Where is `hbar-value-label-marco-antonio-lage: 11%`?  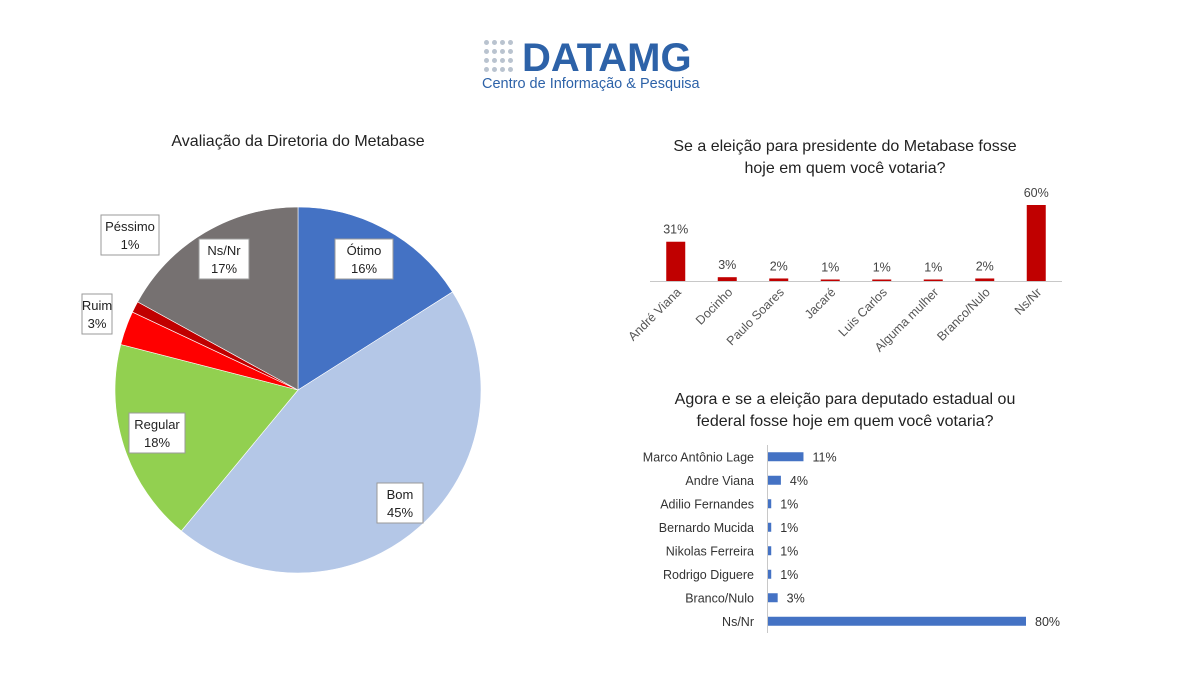
hbar-value-label-marco-antonio-lage: 11% is located at coordinates (824, 457).